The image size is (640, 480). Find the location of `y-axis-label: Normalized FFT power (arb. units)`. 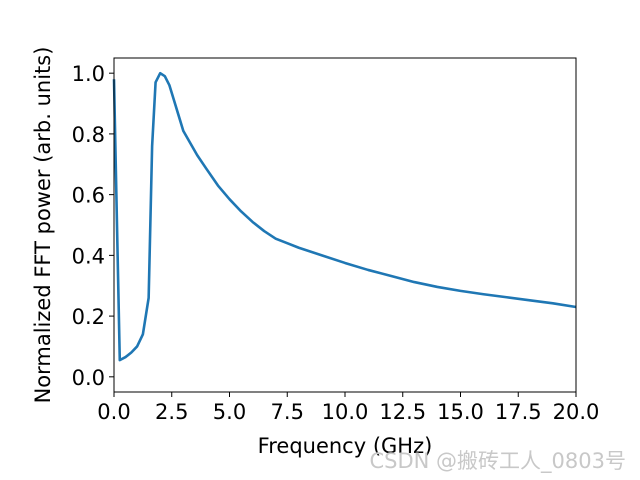

y-axis-label: Normalized FFT power (arb. units) is located at coordinates (43, 225).